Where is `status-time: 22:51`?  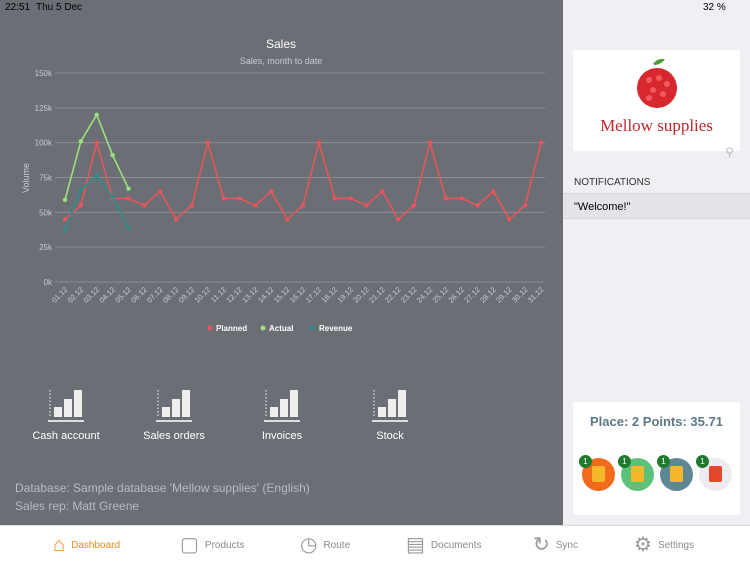
status-time: 22:51 is located at coordinates (18, 7).